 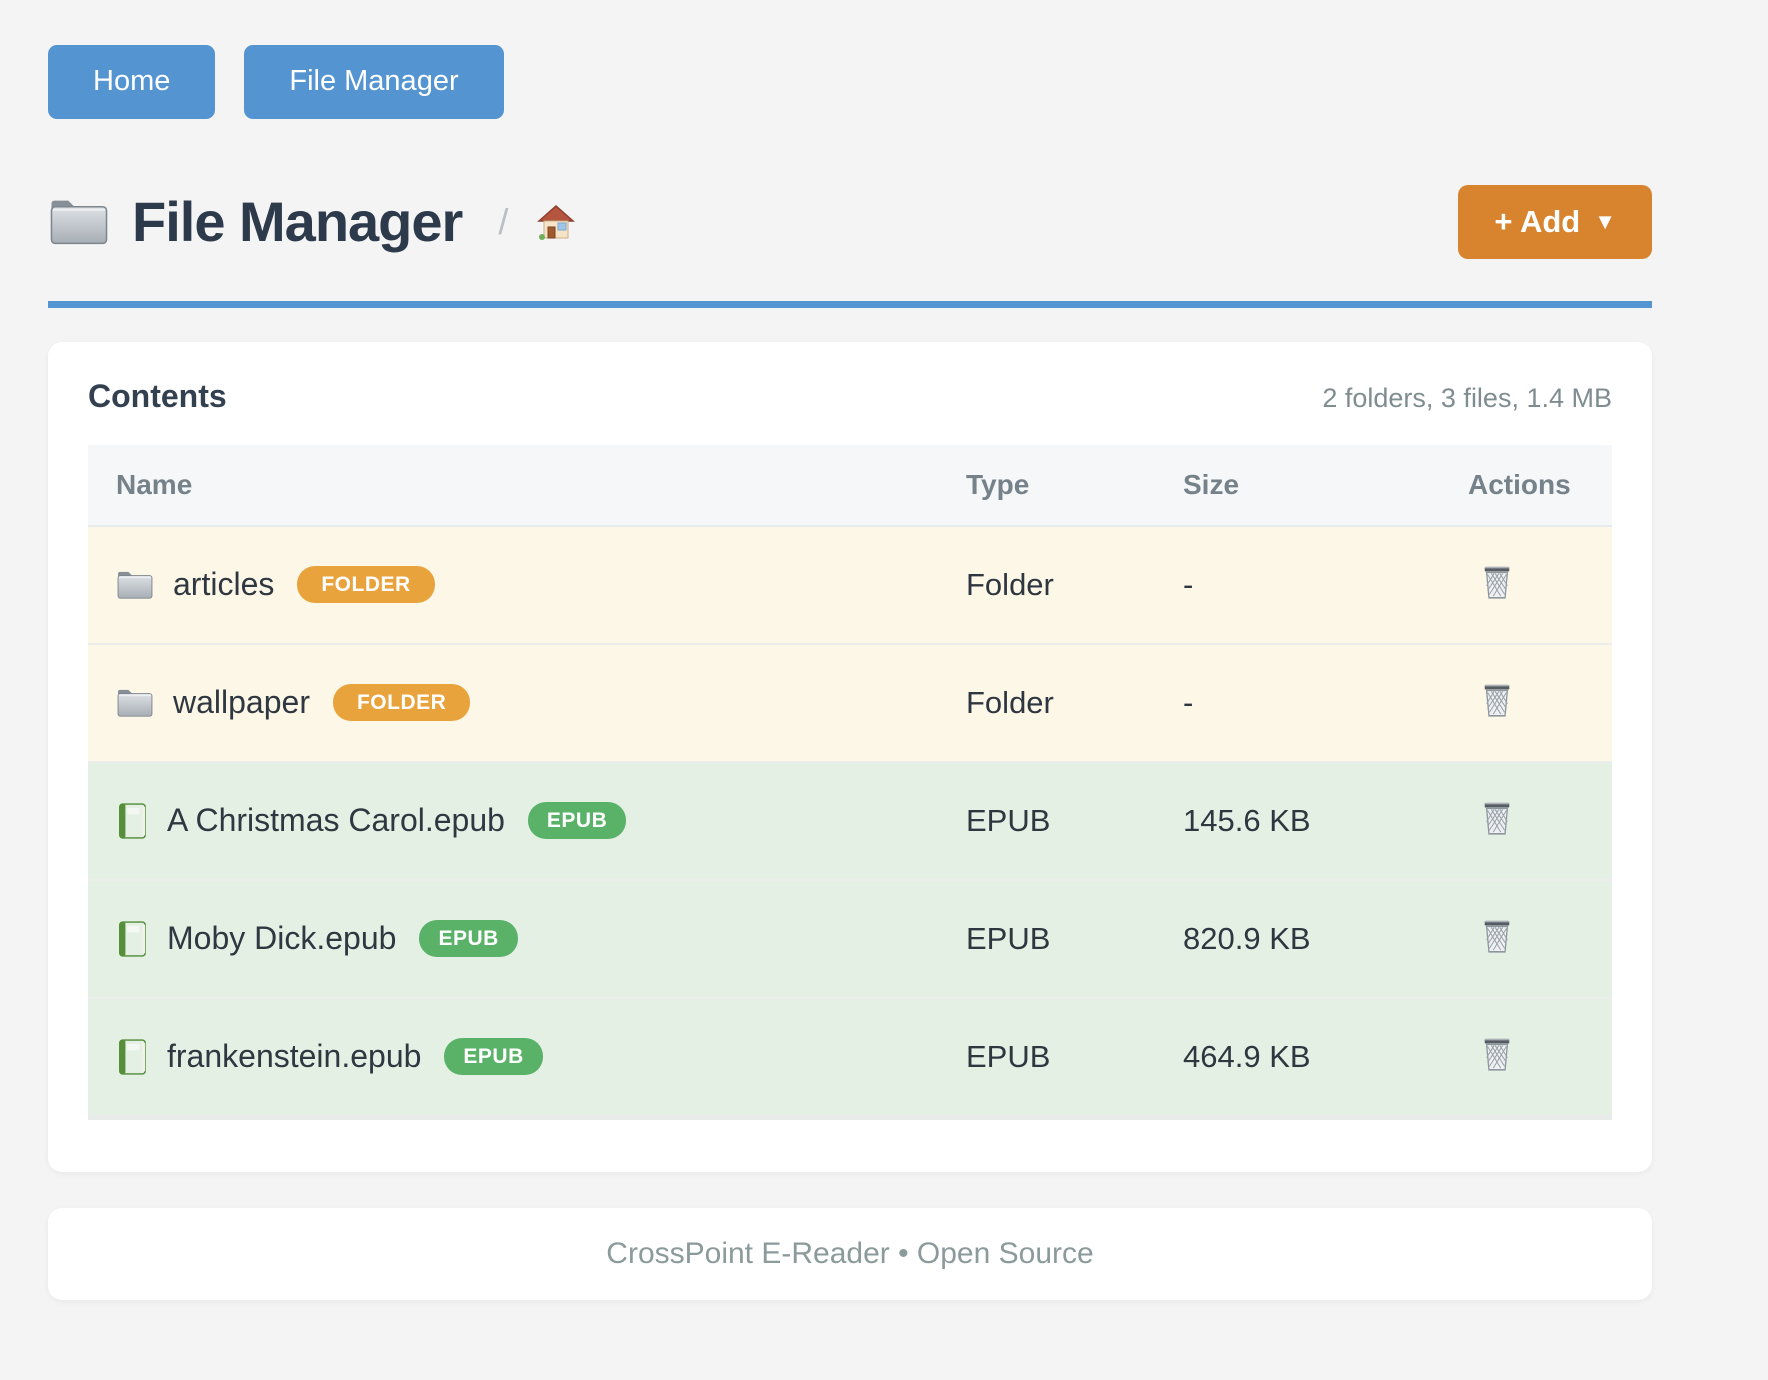 I want to click on name-cell: Moby Dick.epub EPUB, so click(x=527, y=938).